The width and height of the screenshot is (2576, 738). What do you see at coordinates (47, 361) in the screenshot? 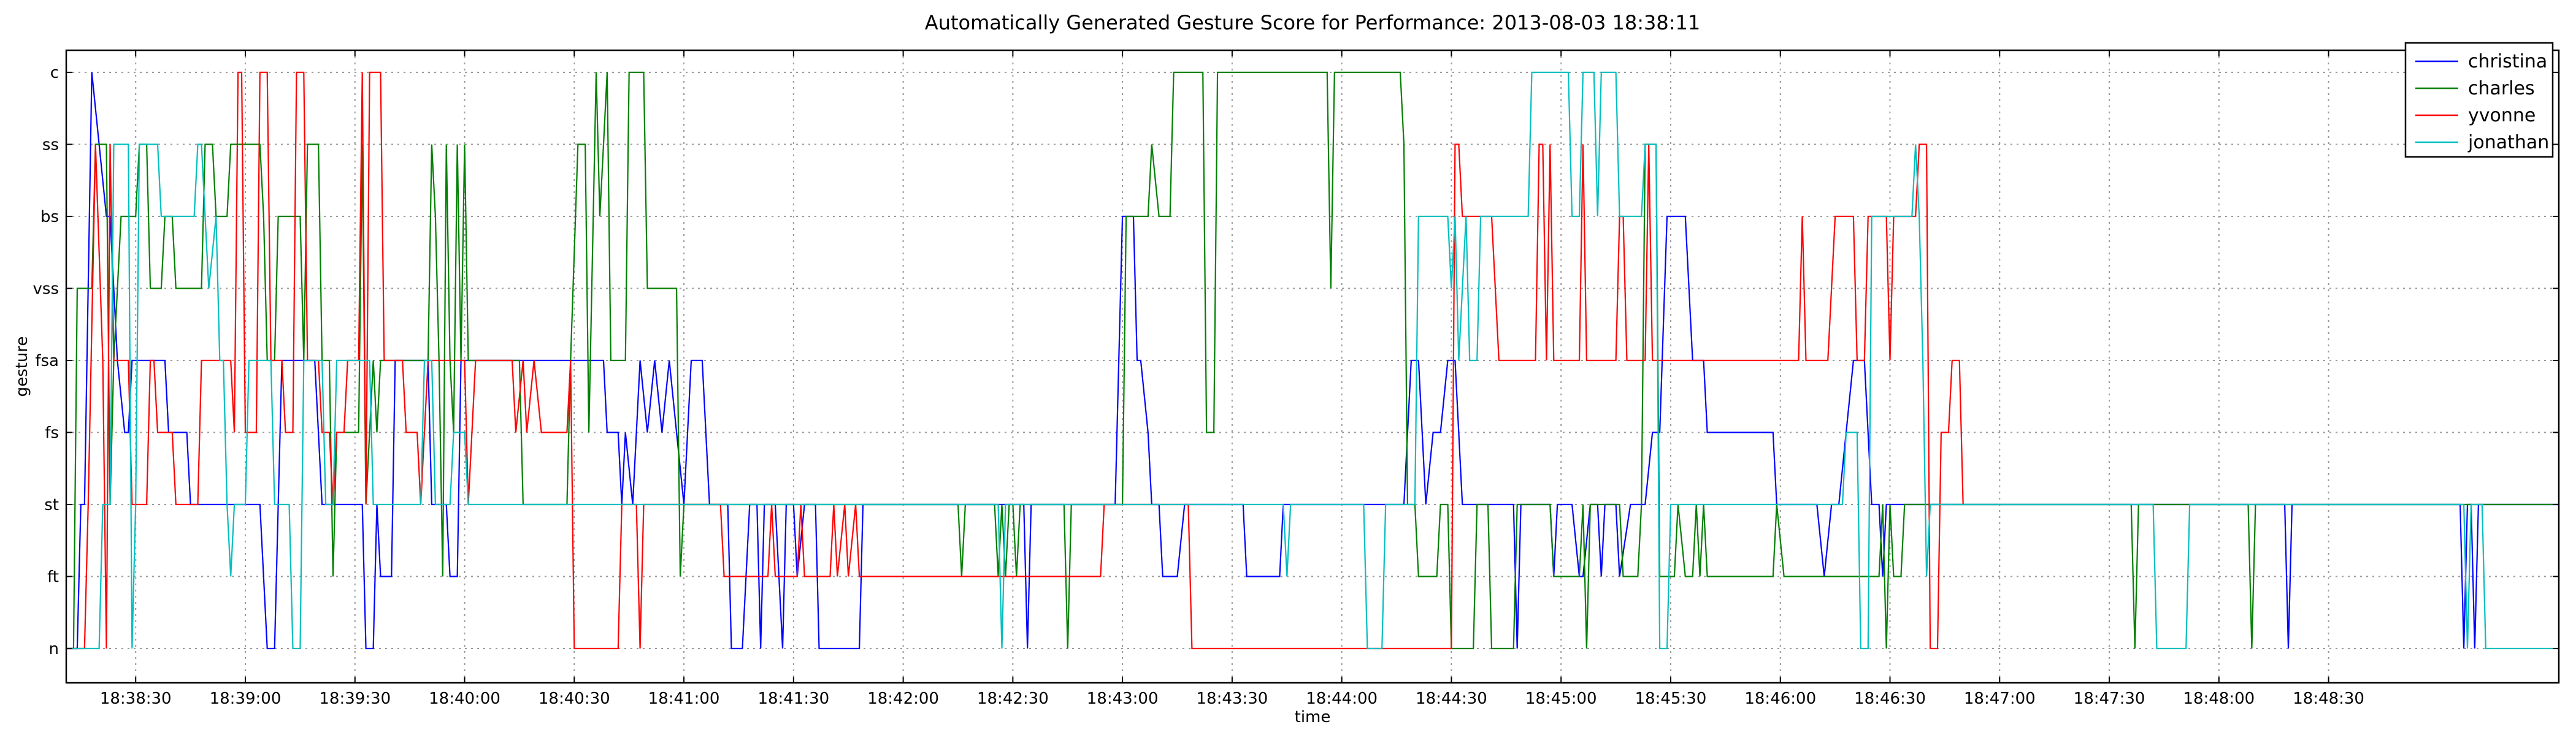
I see `y-tick-label: fsa` at bounding box center [47, 361].